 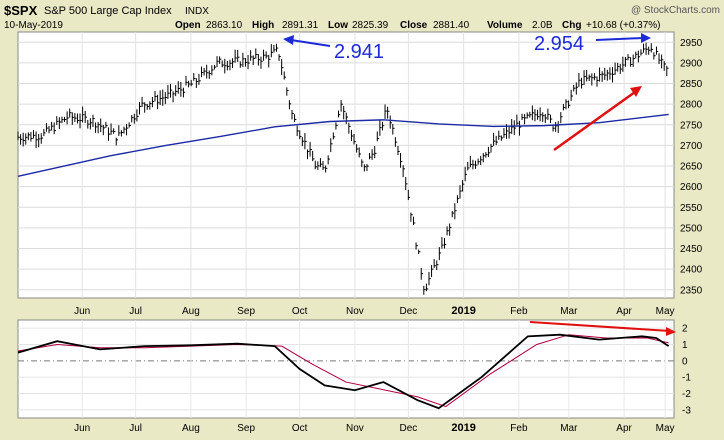 I want to click on price-x-tick: Aug, so click(x=191, y=311).